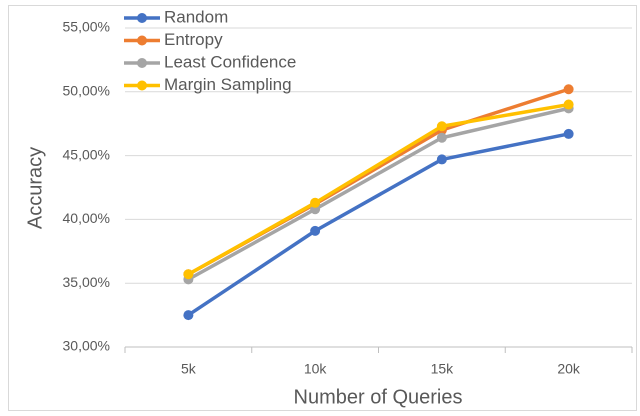  Describe the element at coordinates (35, 188) in the screenshot. I see `y-axis-label: Accuracy` at that location.